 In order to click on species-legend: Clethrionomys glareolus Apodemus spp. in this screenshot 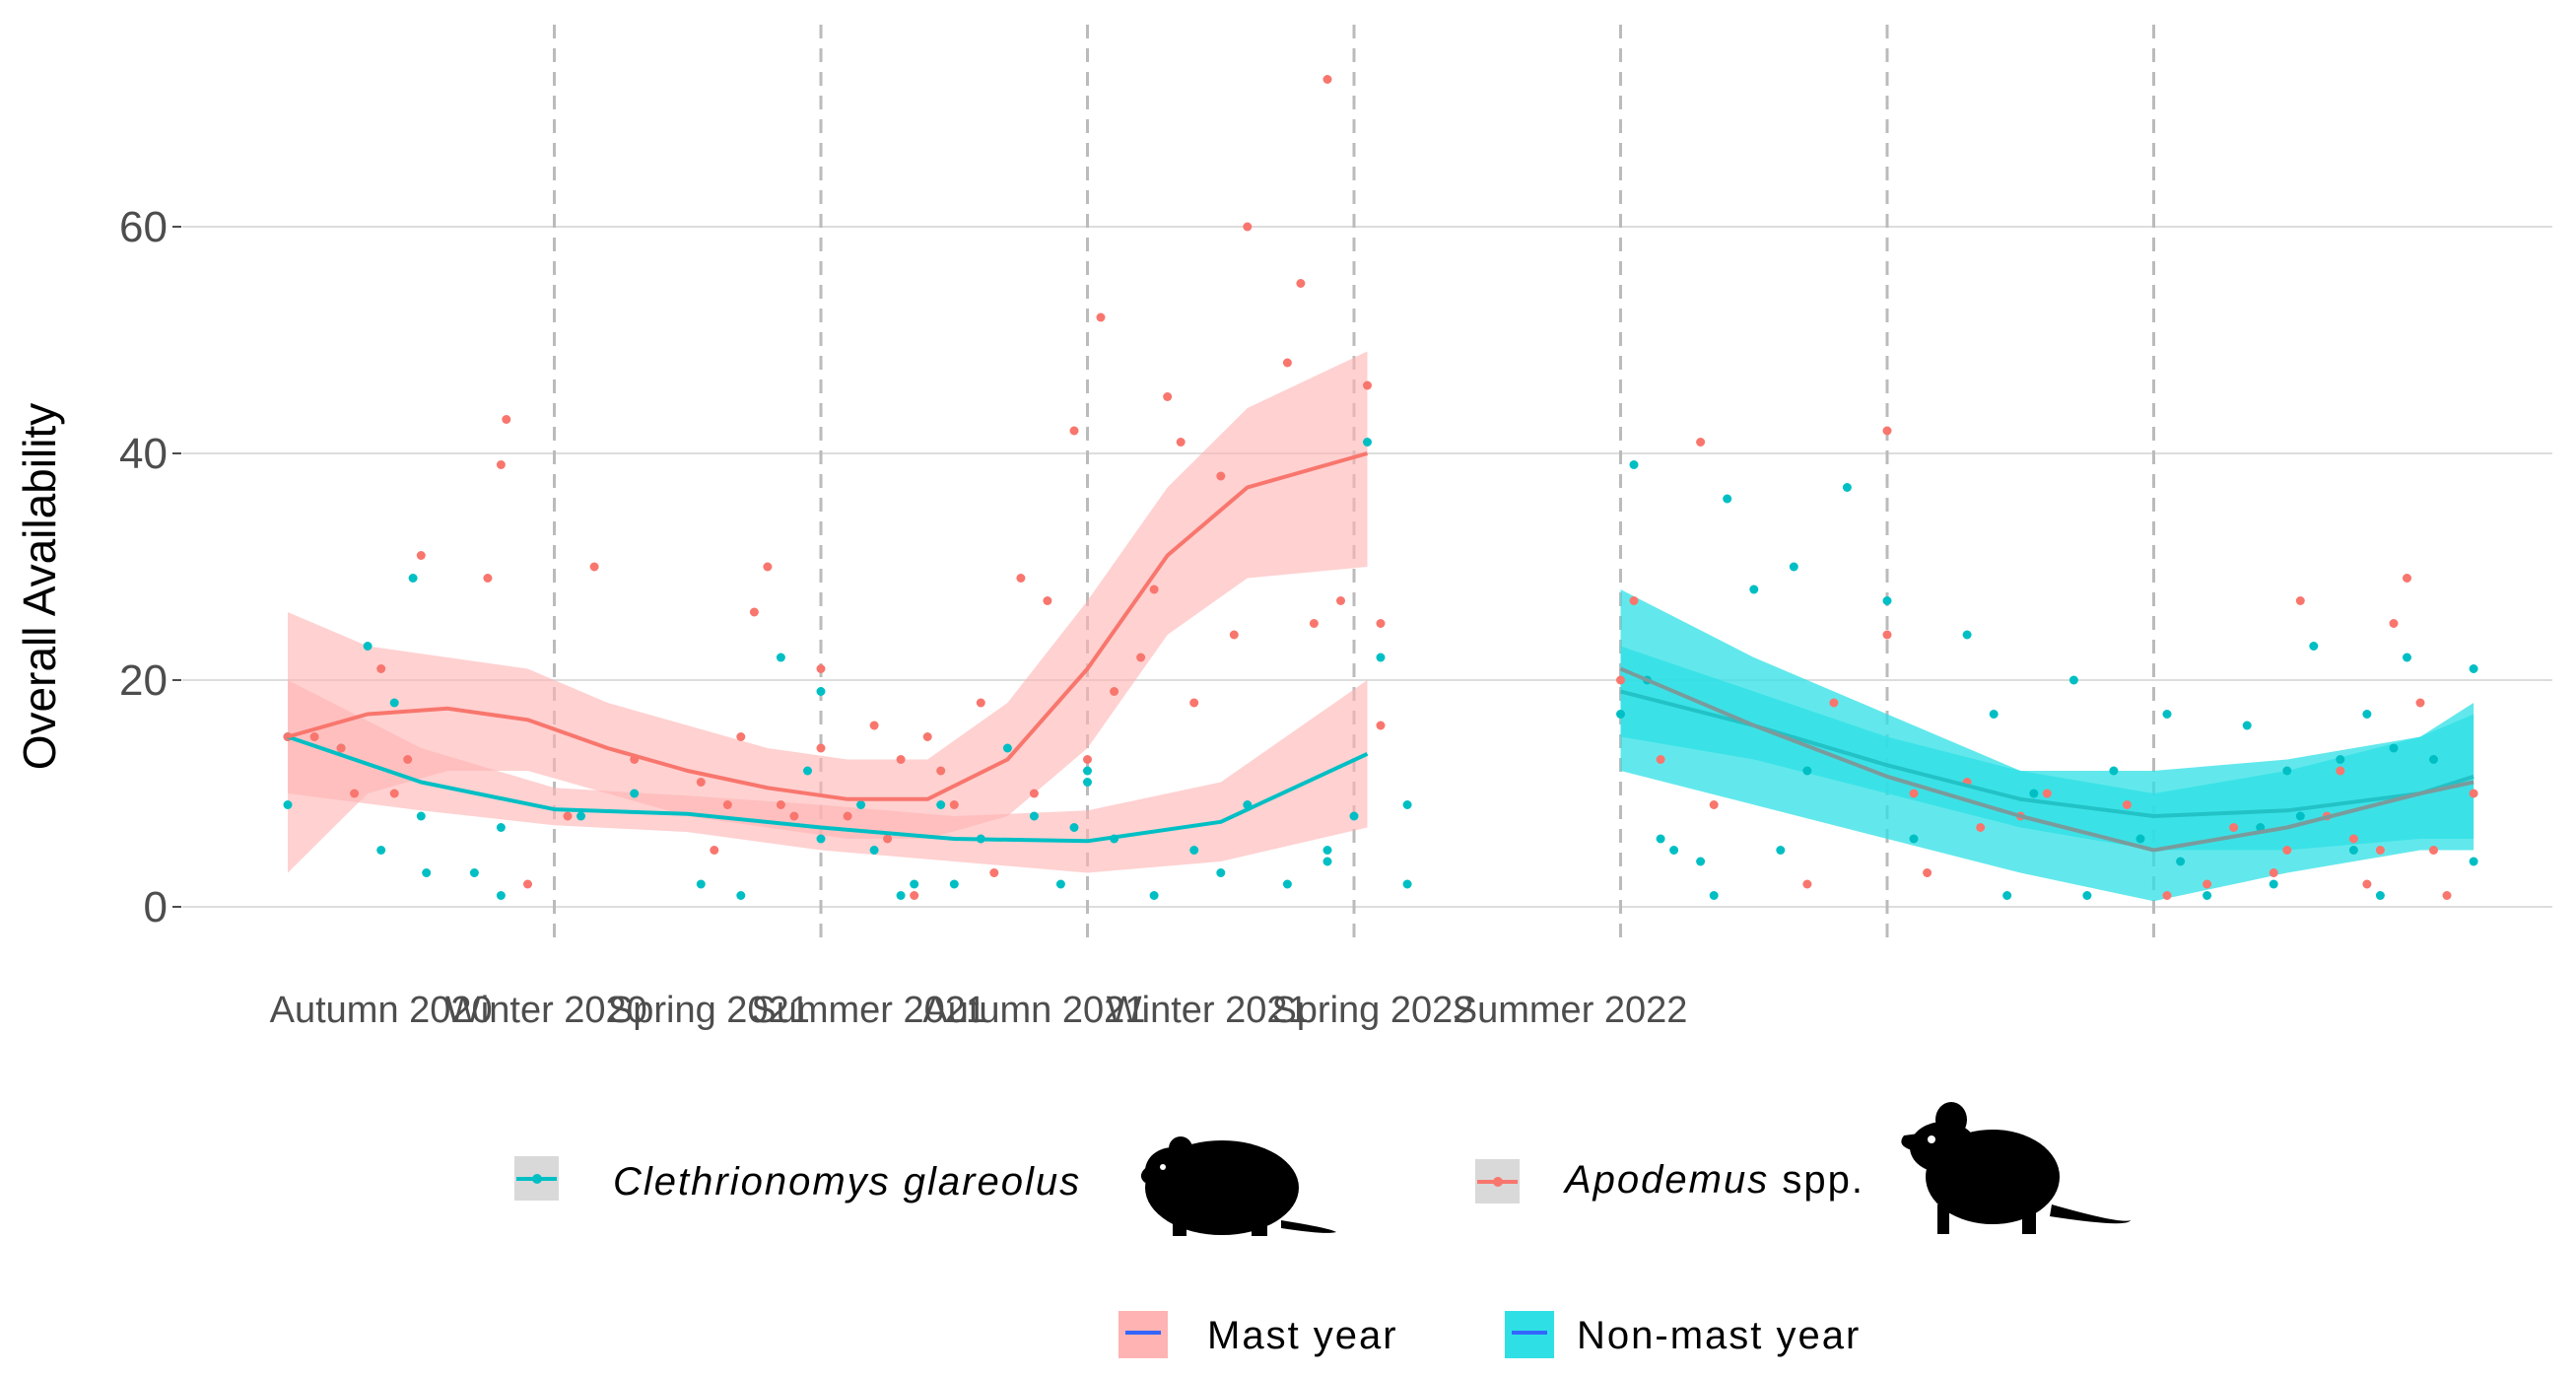, I will do `click(1322, 1169)`.